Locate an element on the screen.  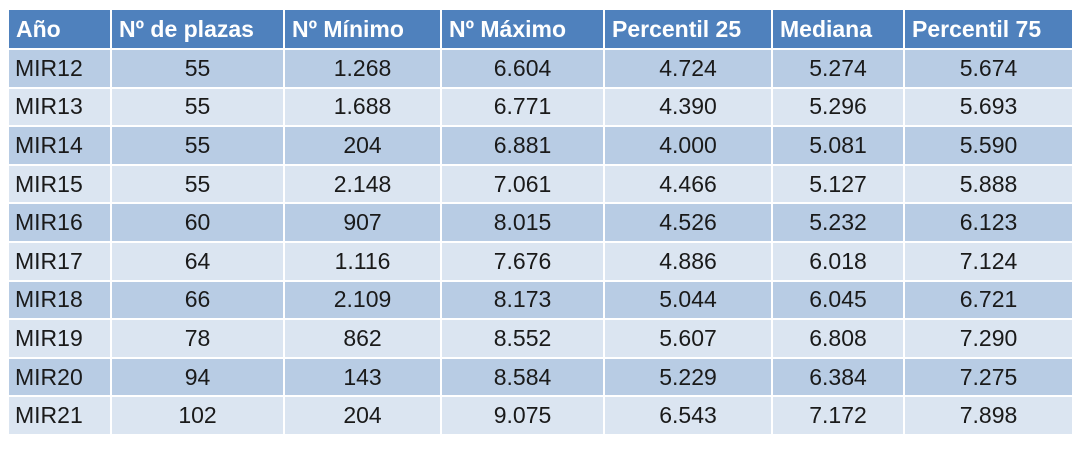
percentile-25-cell: 5.044 is located at coordinates (688, 300).